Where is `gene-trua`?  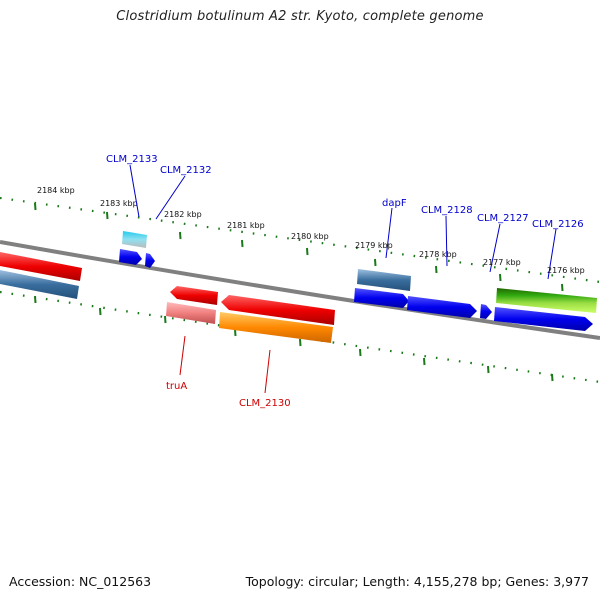
gene-trua is located at coordinates (194, 295).